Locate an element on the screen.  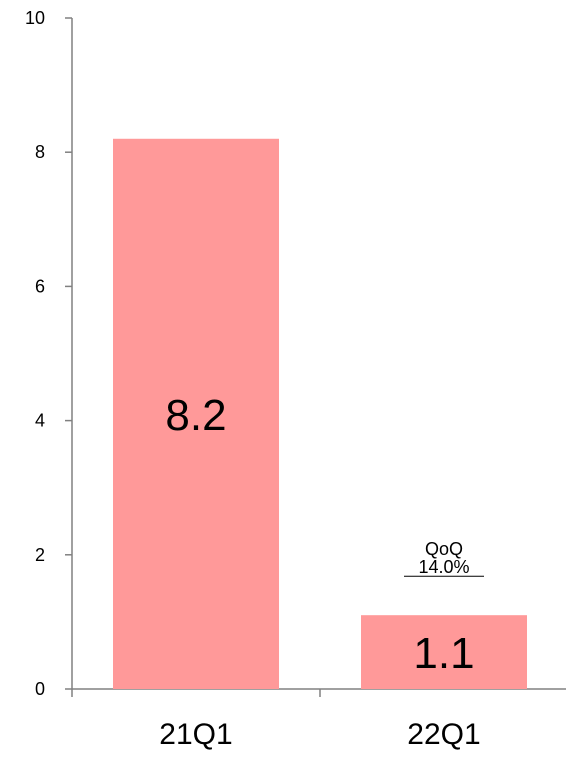
bar-value-label: 1.1 is located at coordinates (443, 653).